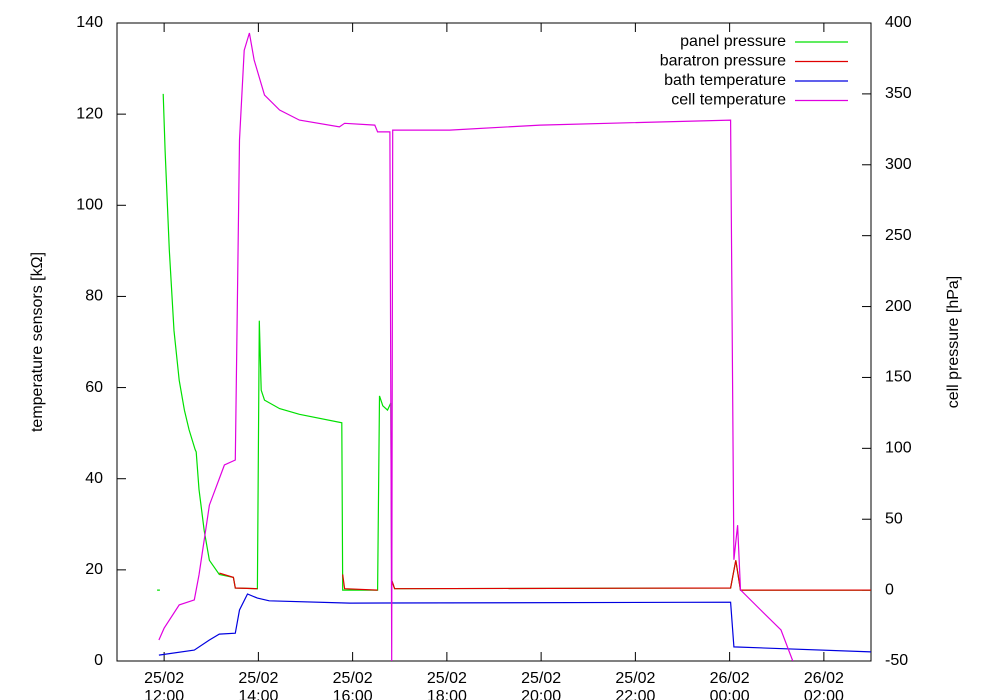 This screenshot has height=700, width=1000. I want to click on x-tick-label: 25/02 20:00, so click(541, 685).